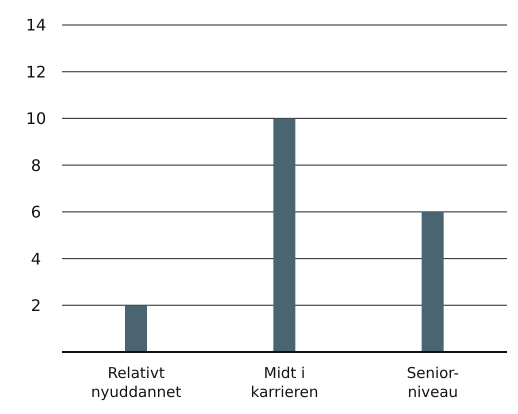  Describe the element at coordinates (36, 165) in the screenshot. I see `y-tick-label: 8` at that location.